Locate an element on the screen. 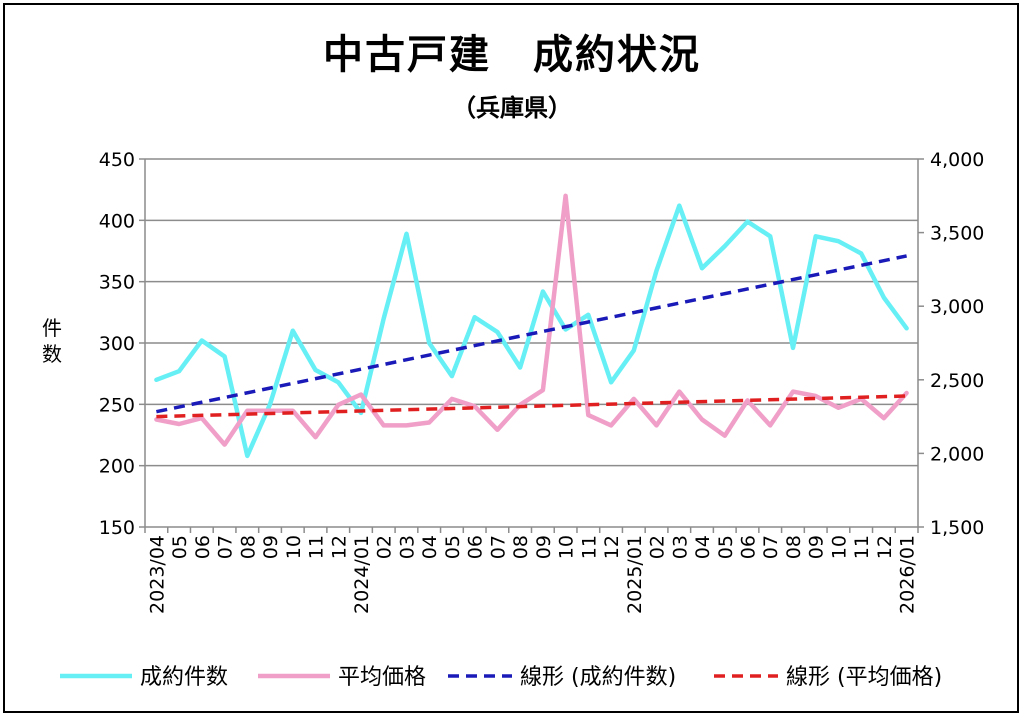 This screenshot has height=718, width=1024. y-axis-label: 件数 is located at coordinates (52, 341).